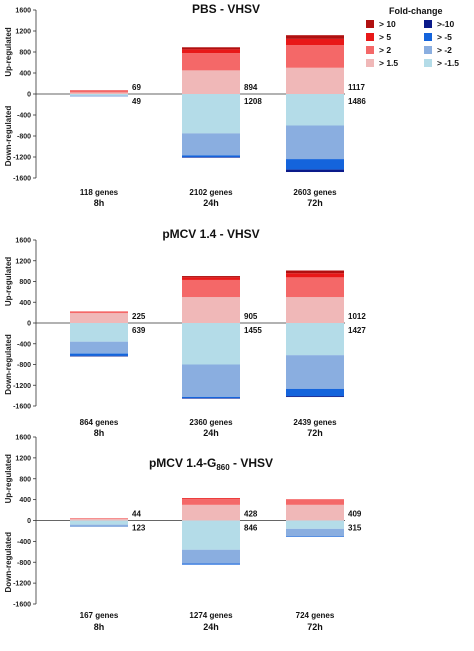 The height and width of the screenshot is (651, 474). What do you see at coordinates (24, 365) in the screenshot?
I see `y-tick-label: -800` at bounding box center [24, 365].